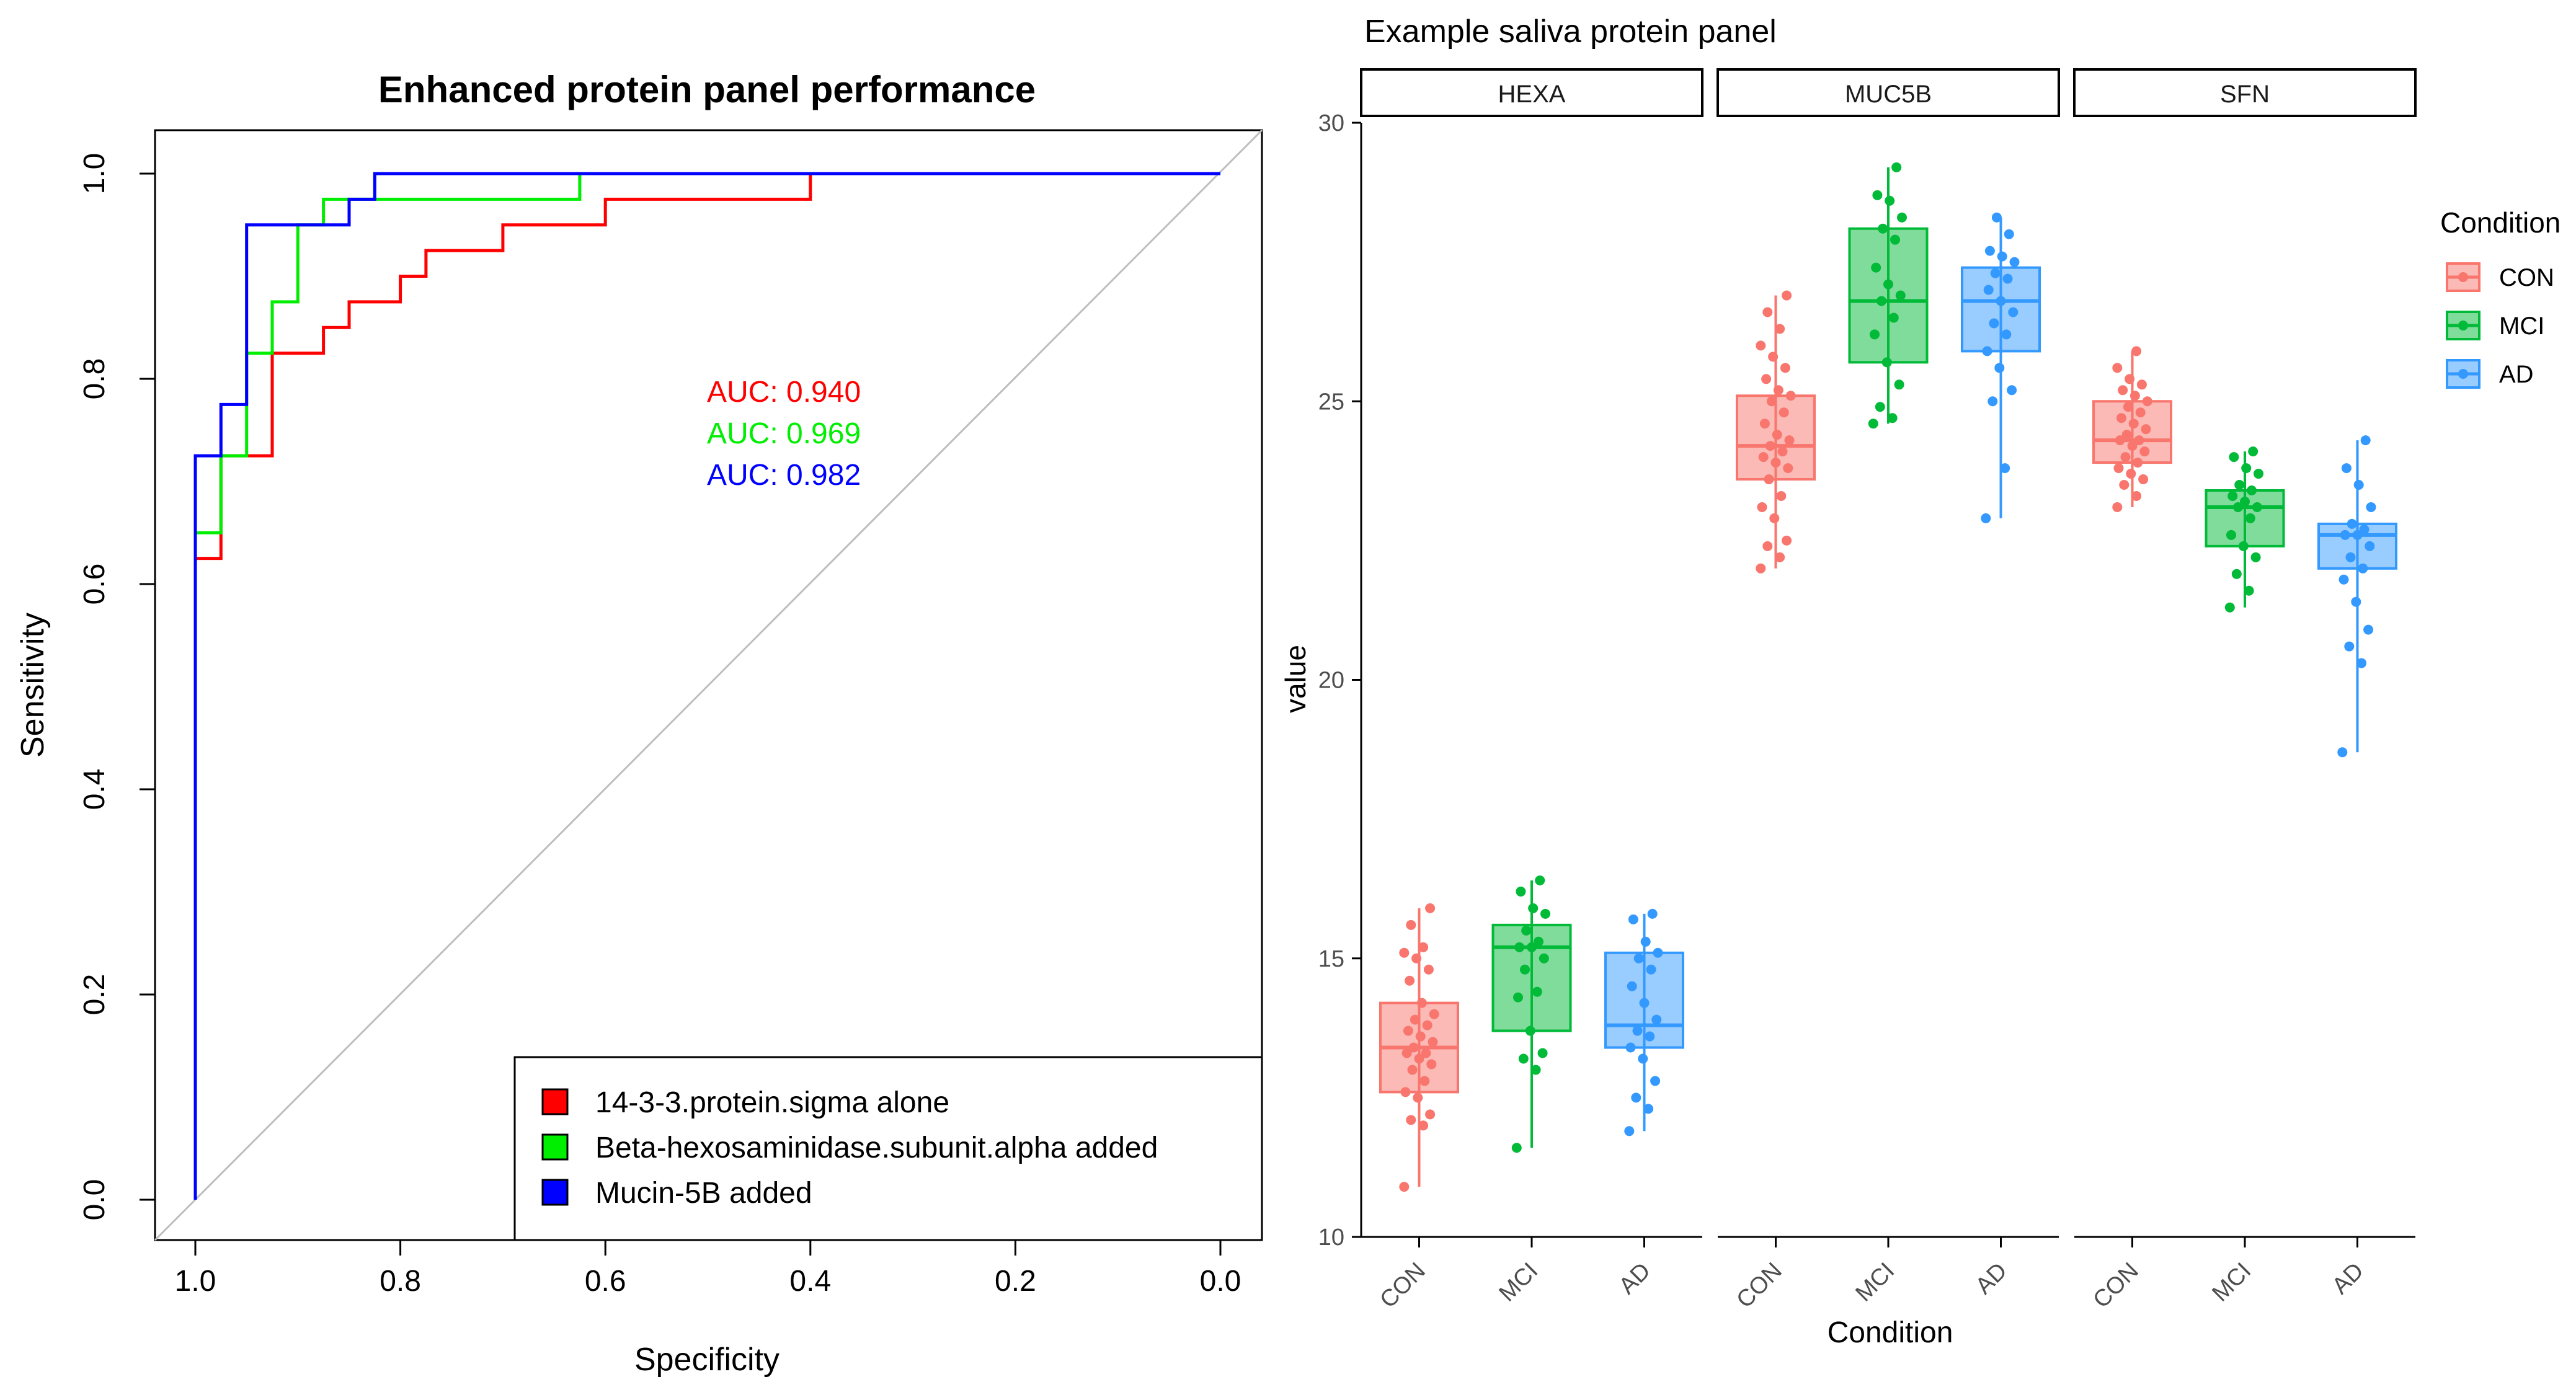 The image size is (2576, 1400). I want to click on box-hexa-ad, so click(1644, 1022).